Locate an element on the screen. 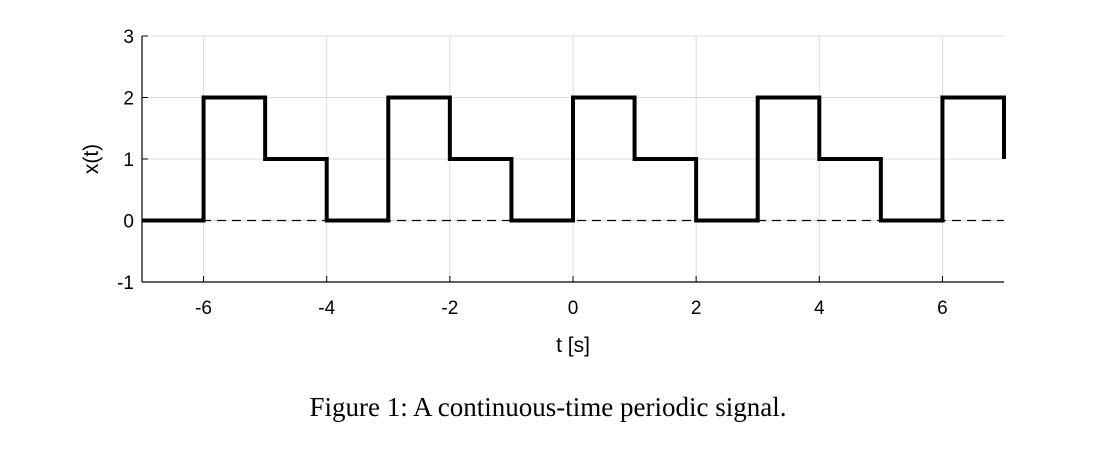 This screenshot has width=1096, height=458. y-tick-label: -1 is located at coordinates (125, 283).